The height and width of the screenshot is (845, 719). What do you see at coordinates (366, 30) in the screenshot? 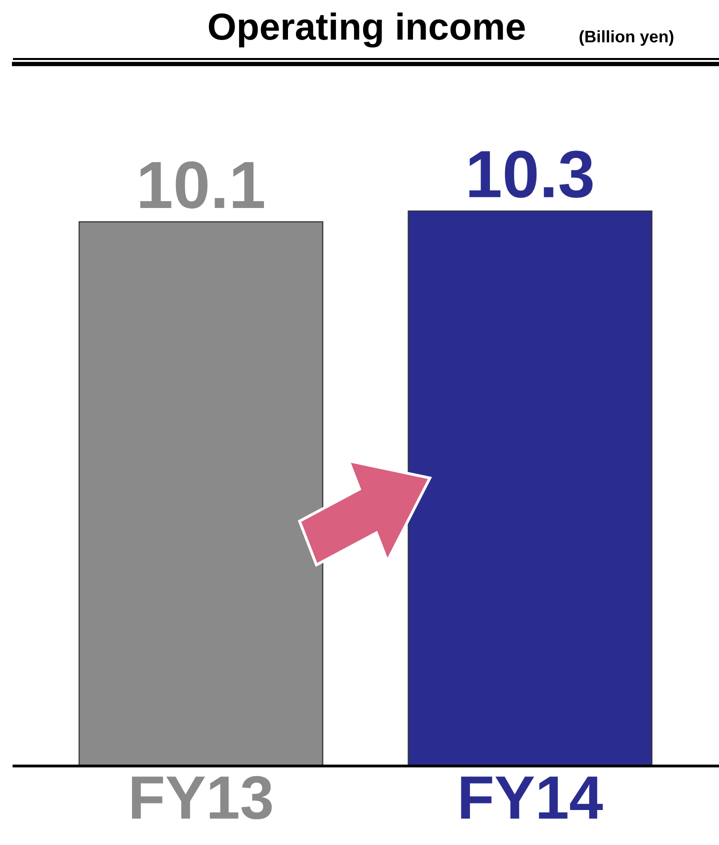
I see `chart-title: Operating income` at bounding box center [366, 30].